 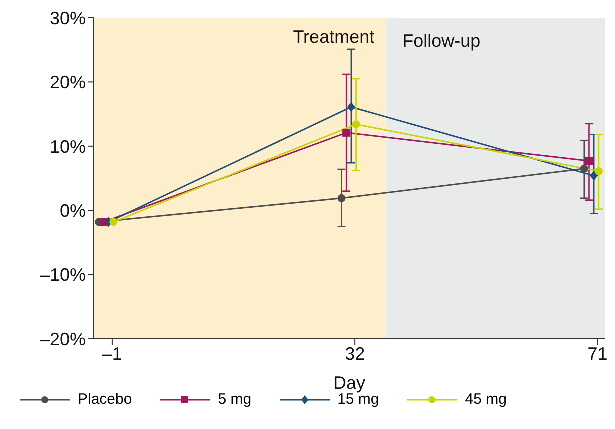 I want to click on legend-label: Placebo, so click(x=105, y=399).